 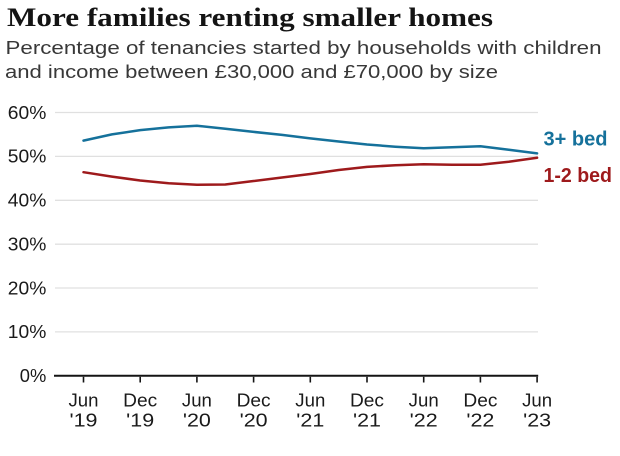 I want to click on svg-text: 3+ bed, so click(x=576, y=139).